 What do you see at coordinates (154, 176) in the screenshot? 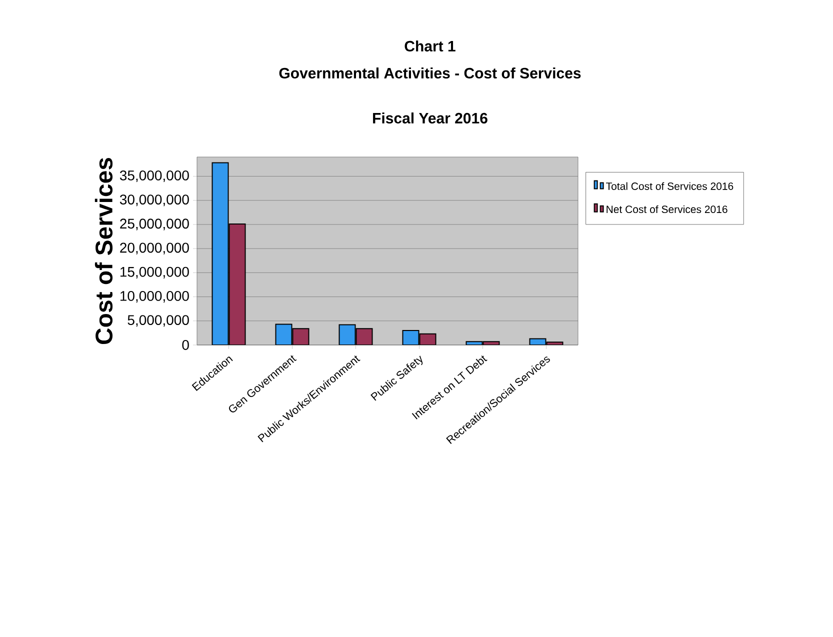
I see `y-tick-label: 35,000,000` at bounding box center [154, 176].